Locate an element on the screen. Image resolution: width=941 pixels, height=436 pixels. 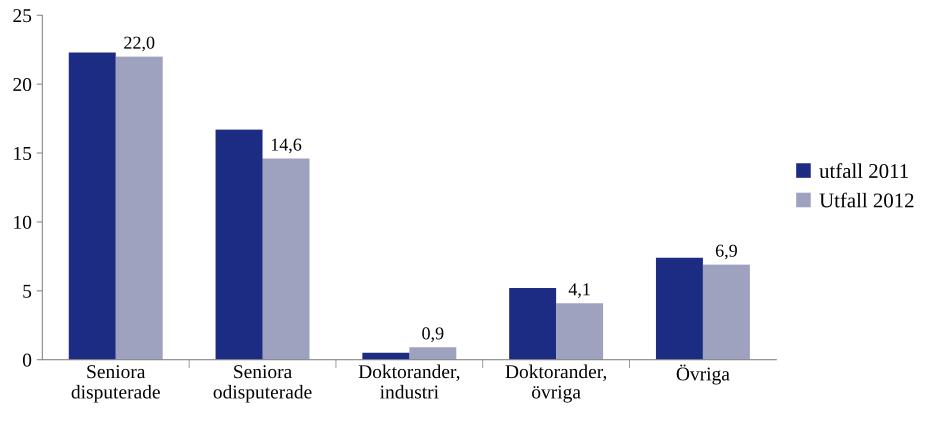
data-label: 22,0 is located at coordinates (139, 44).